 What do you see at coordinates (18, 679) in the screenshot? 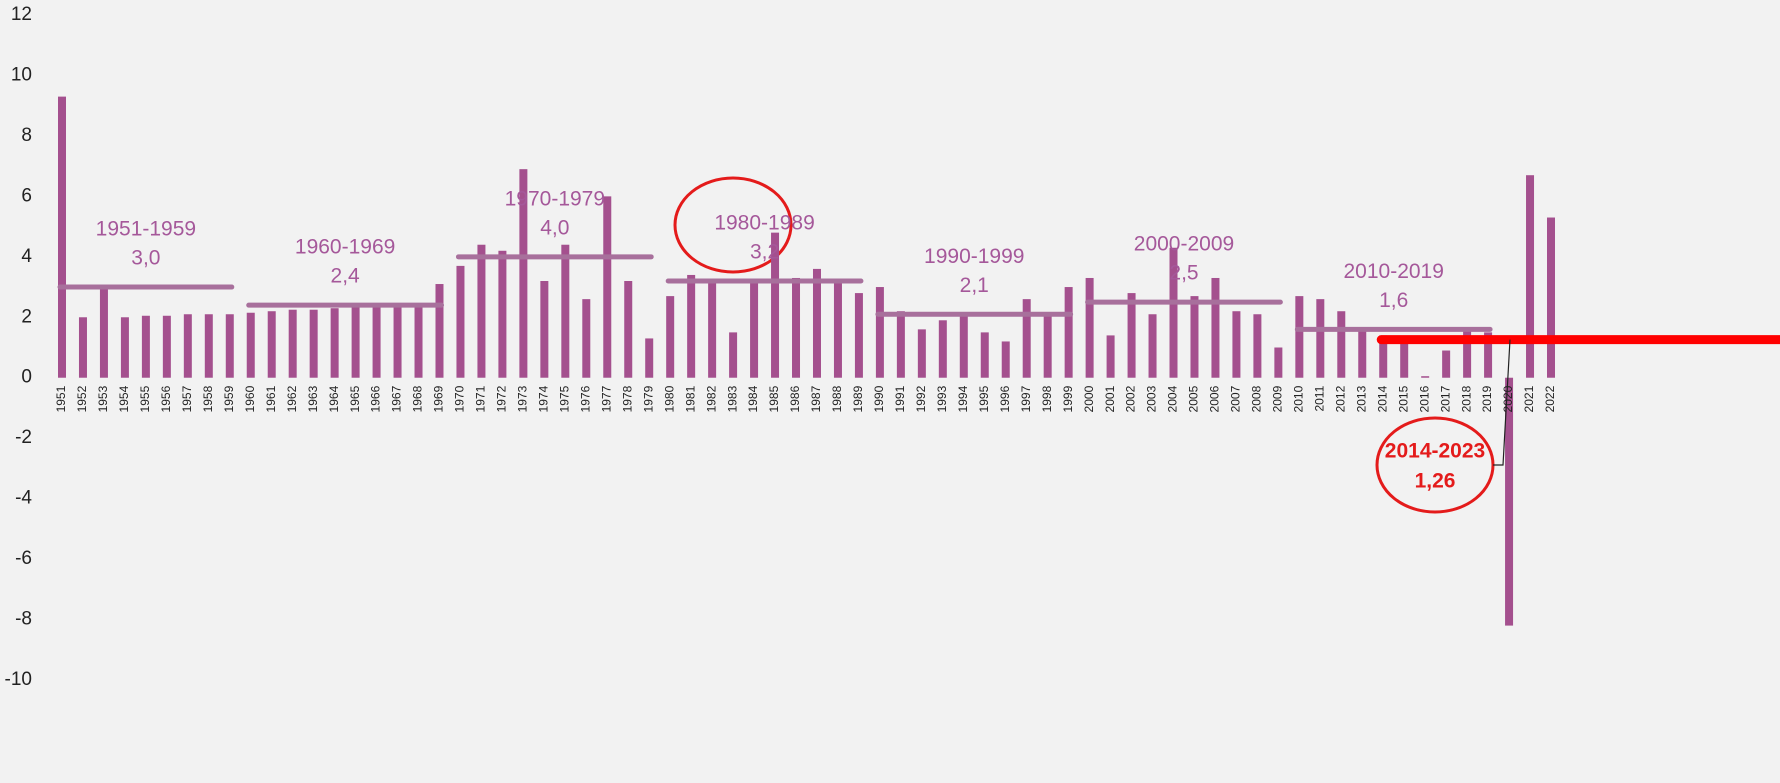
I see `y-tick-label: -10` at bounding box center [18, 679].